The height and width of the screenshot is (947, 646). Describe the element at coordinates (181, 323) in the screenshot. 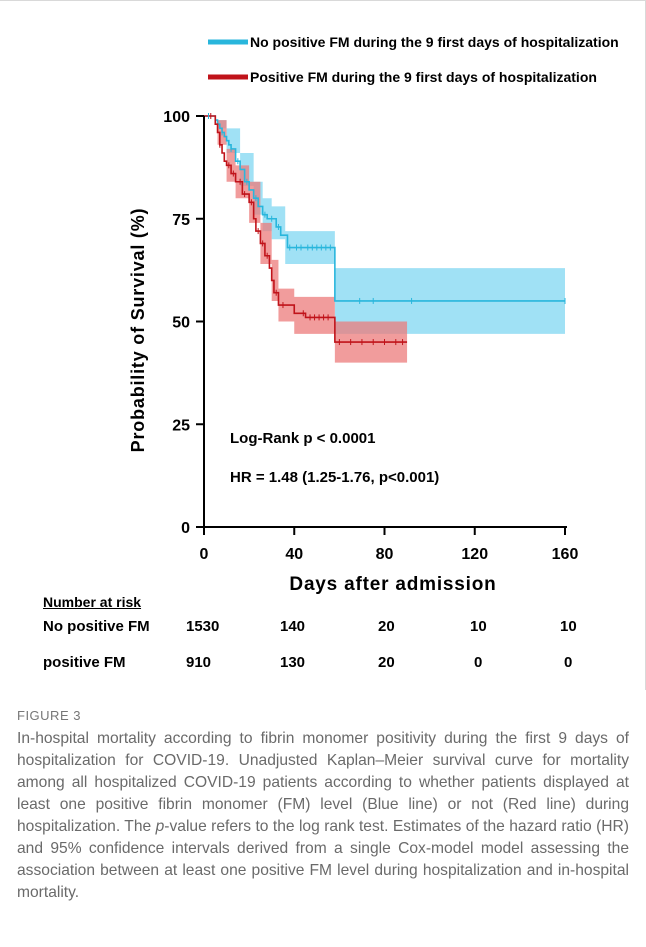

I see `y-tick-label: 50` at that location.